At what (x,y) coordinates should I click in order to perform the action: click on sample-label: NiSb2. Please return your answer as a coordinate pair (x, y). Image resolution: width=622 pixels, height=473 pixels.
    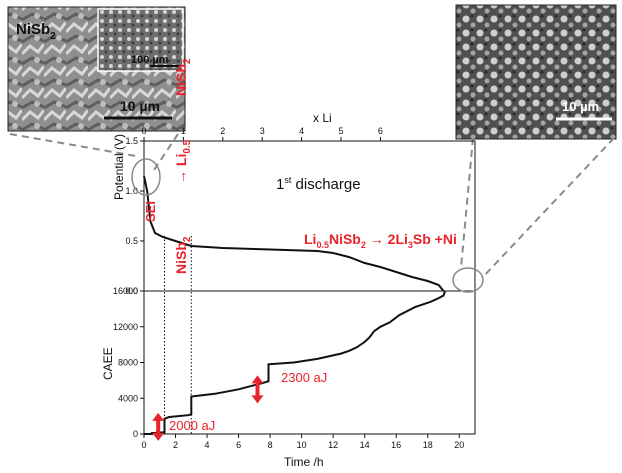
    Looking at the image, I should click on (36, 31).